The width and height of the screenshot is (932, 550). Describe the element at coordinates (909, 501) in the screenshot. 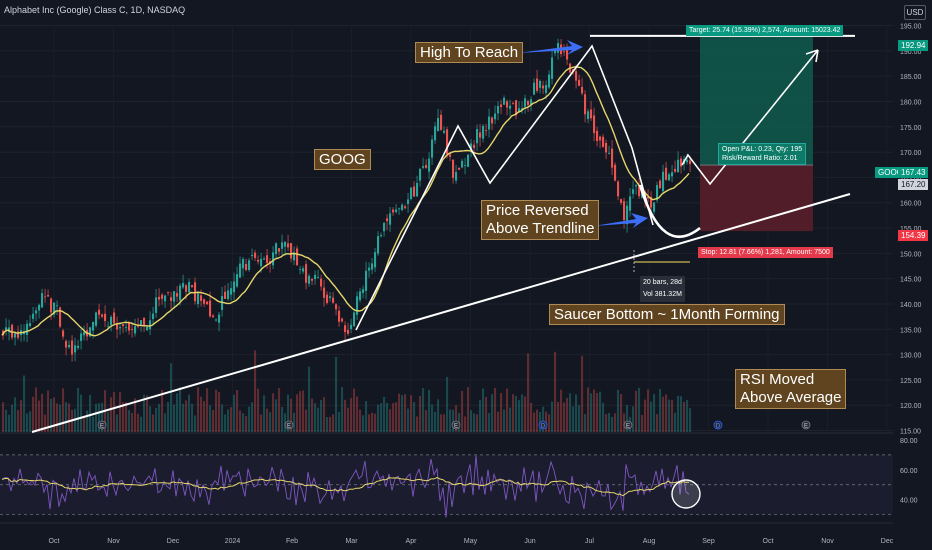

I see `rsi-tick-label: 40.00` at that location.